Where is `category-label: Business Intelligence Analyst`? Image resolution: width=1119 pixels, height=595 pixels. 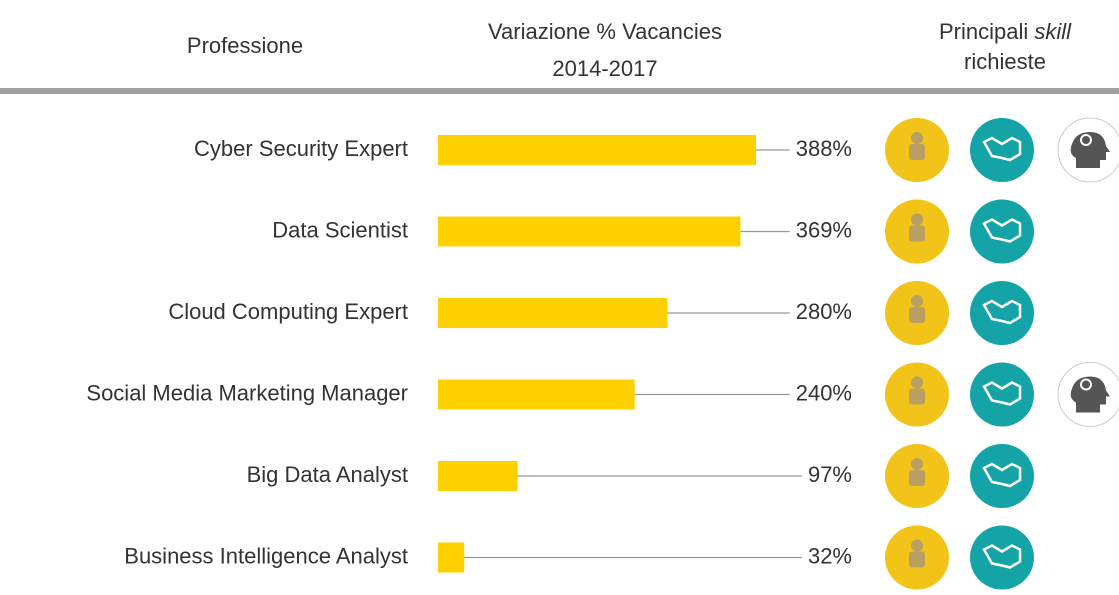 category-label: Business Intelligence Analyst is located at coordinates (266, 555).